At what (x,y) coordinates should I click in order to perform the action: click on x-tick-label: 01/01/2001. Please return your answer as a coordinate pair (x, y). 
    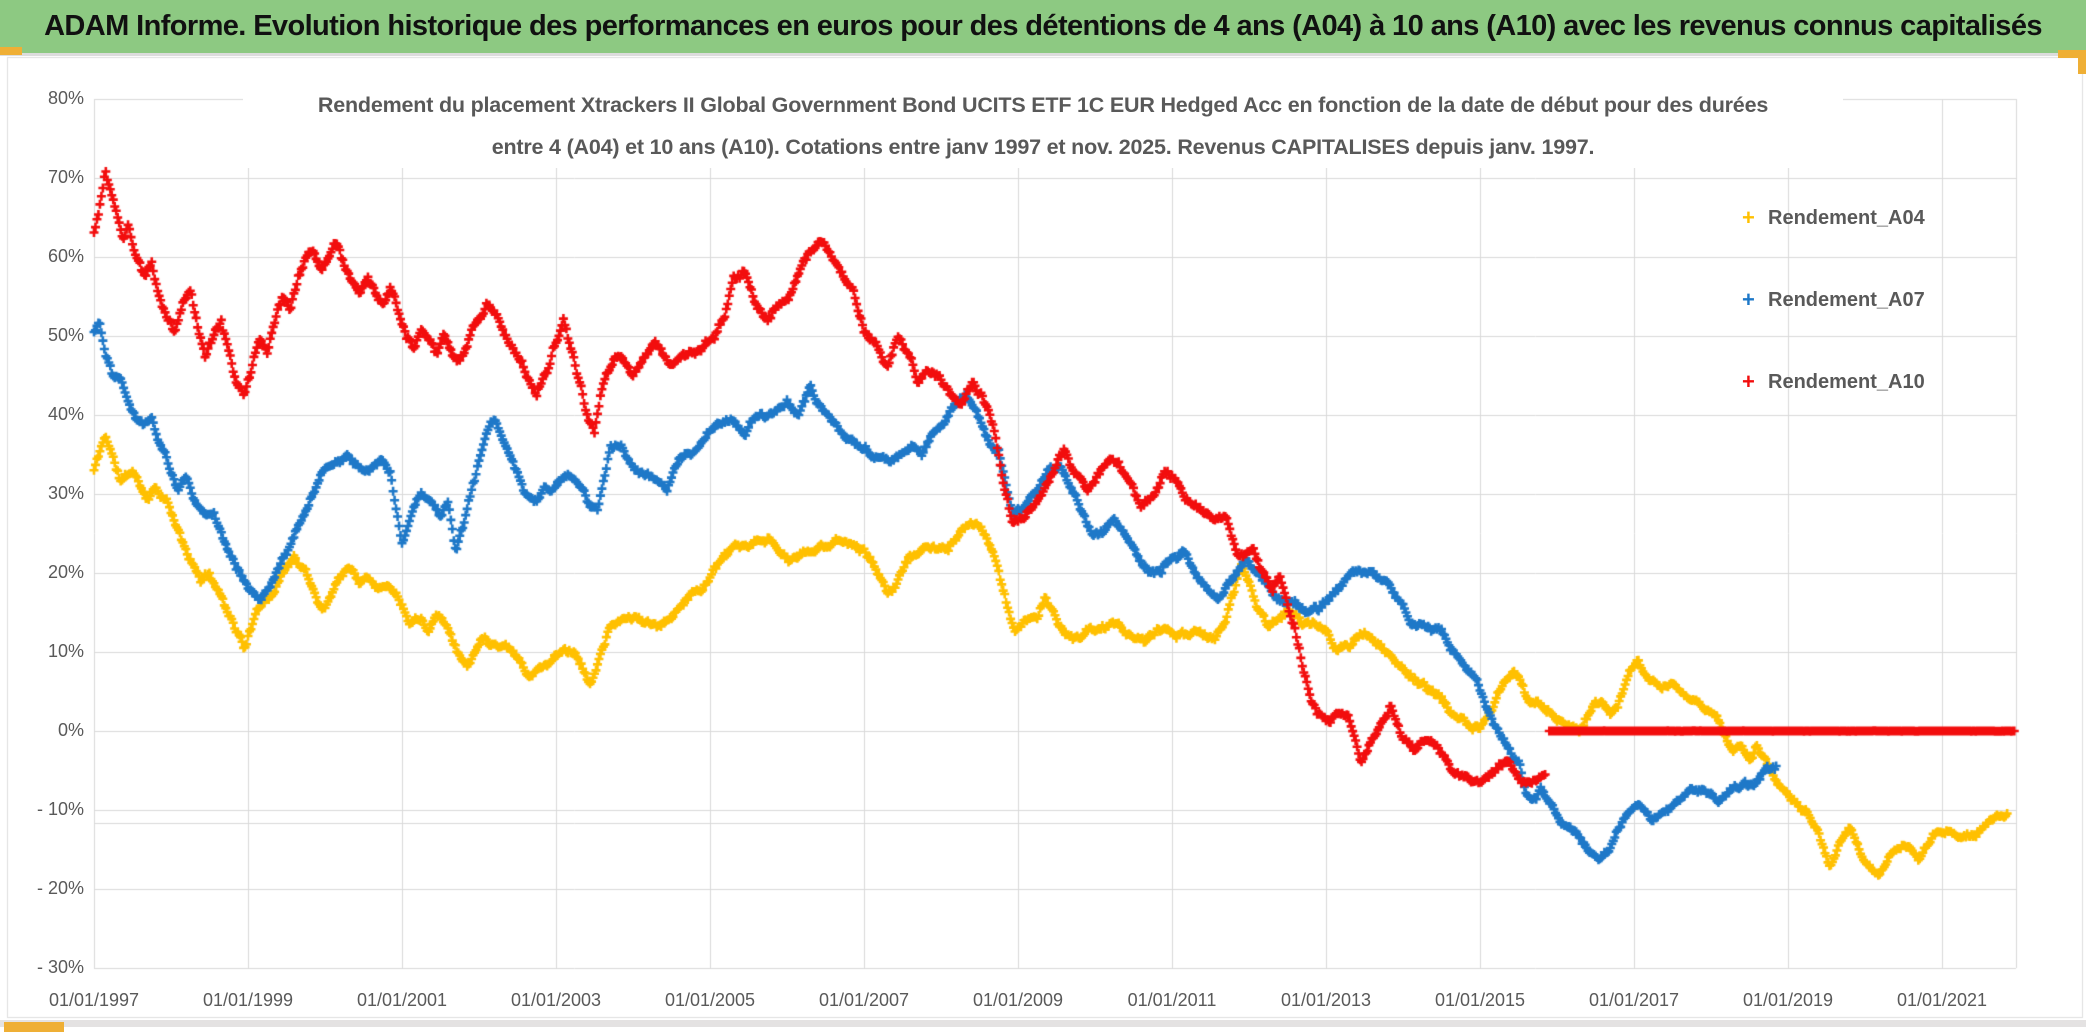
    Looking at the image, I should click on (402, 1000).